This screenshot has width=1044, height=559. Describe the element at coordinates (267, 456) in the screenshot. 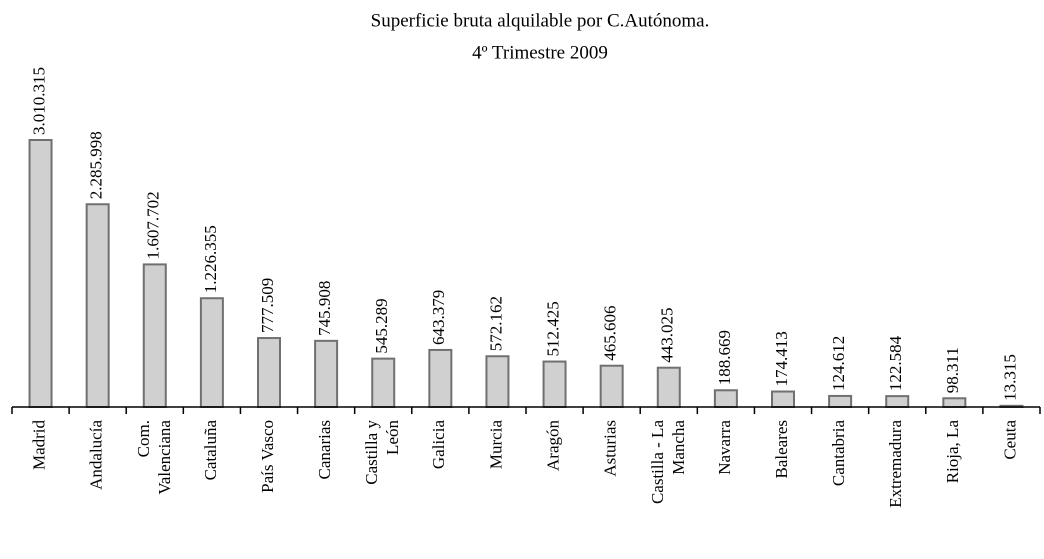

I see `x-tick-label: País Vasco` at that location.